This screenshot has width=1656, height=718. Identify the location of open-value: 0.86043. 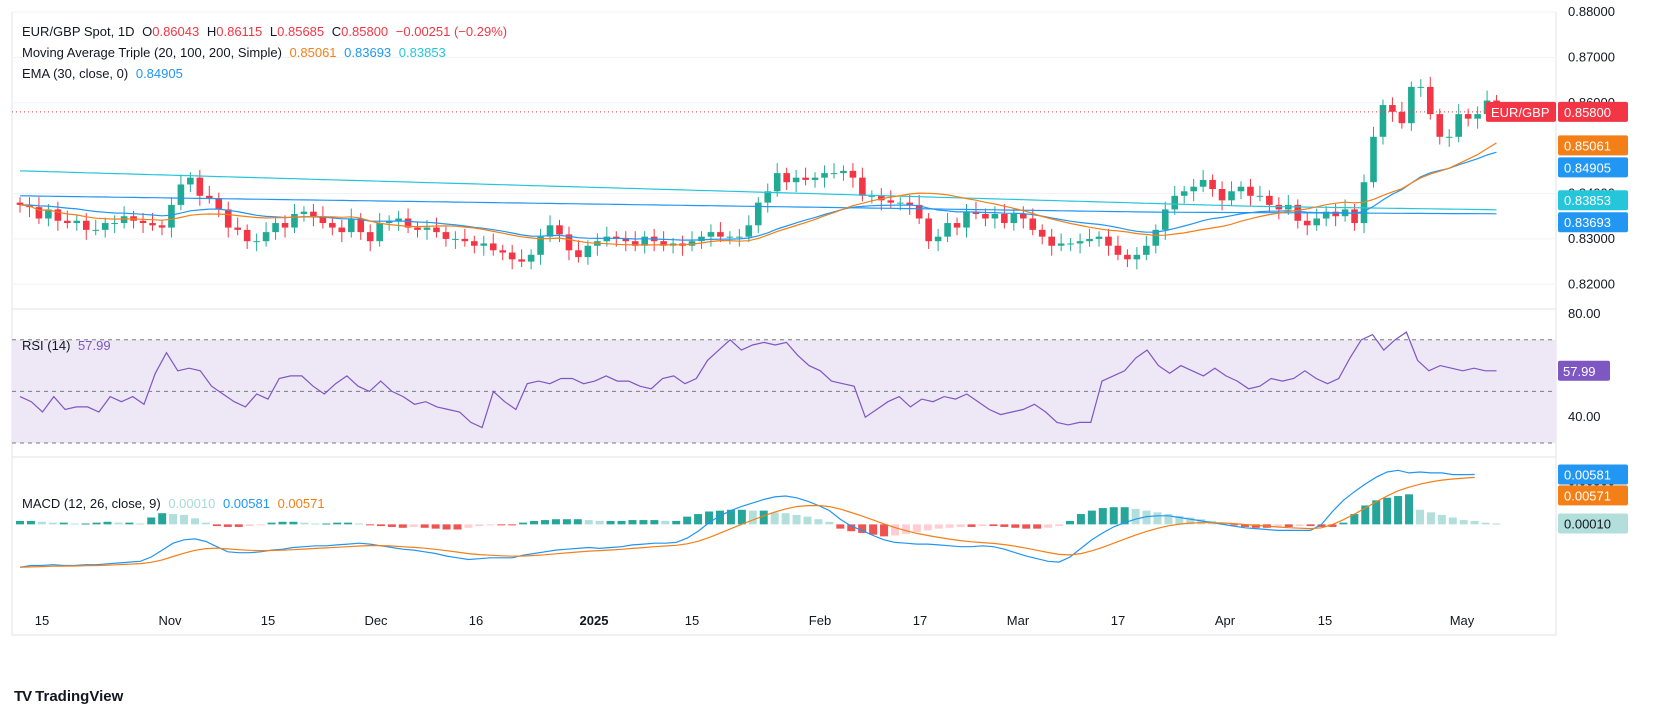
(176, 31).